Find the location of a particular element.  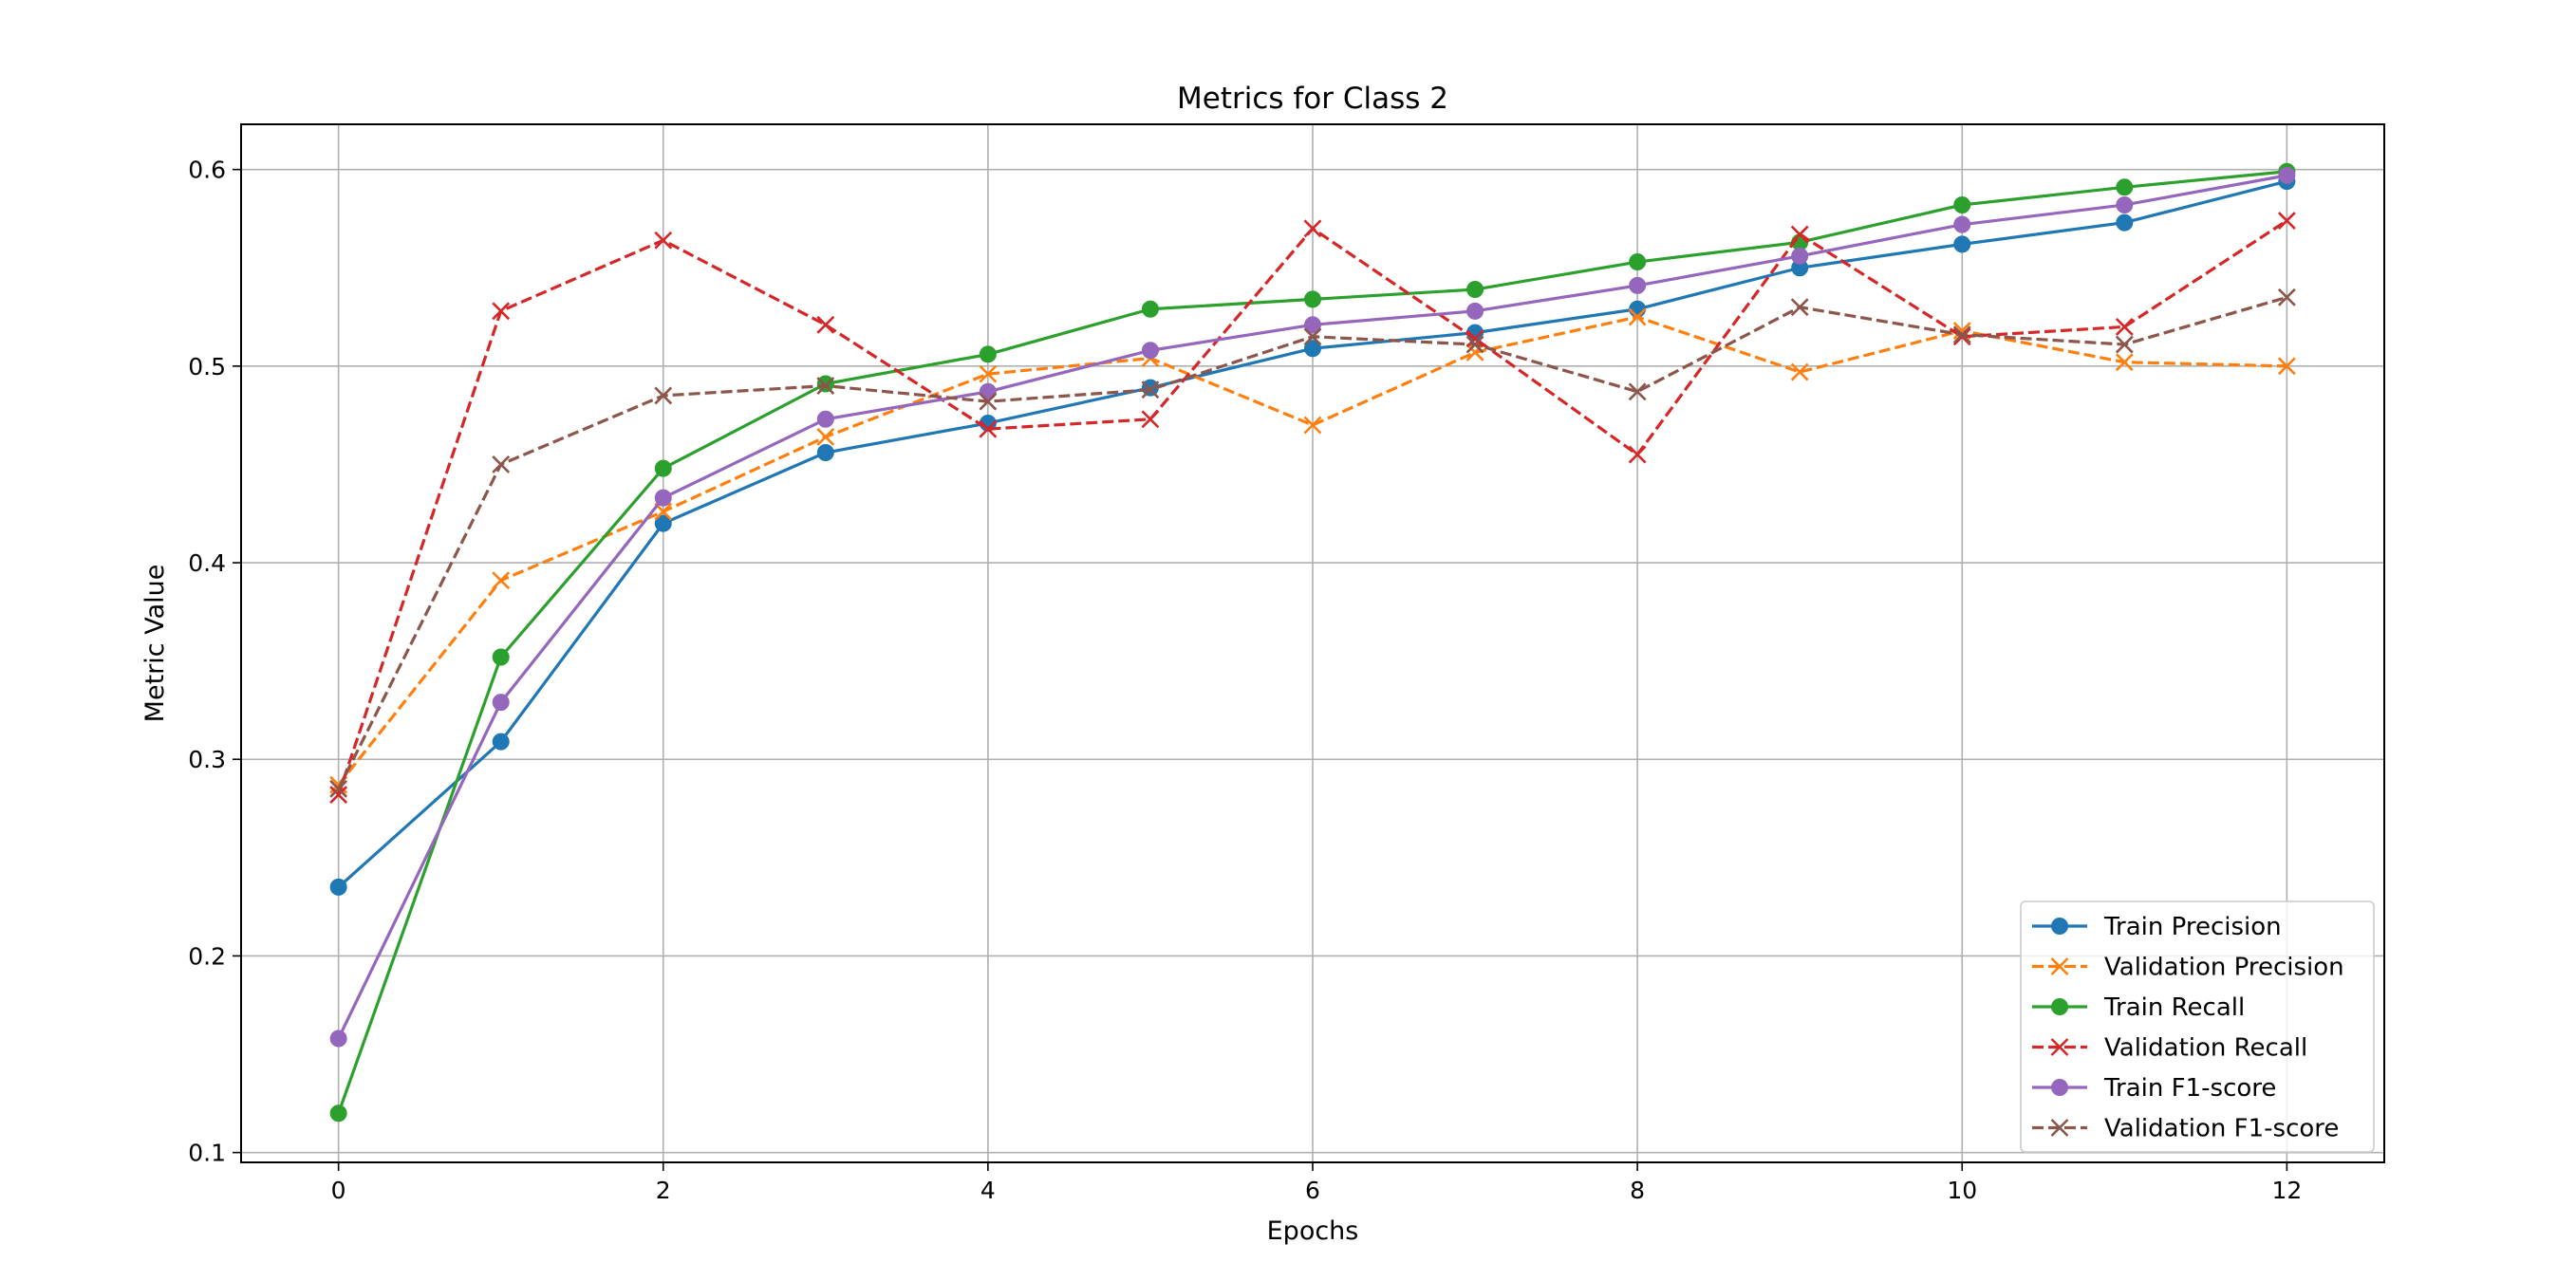

legend-item: Validation Recall is located at coordinates (2169, 1048).